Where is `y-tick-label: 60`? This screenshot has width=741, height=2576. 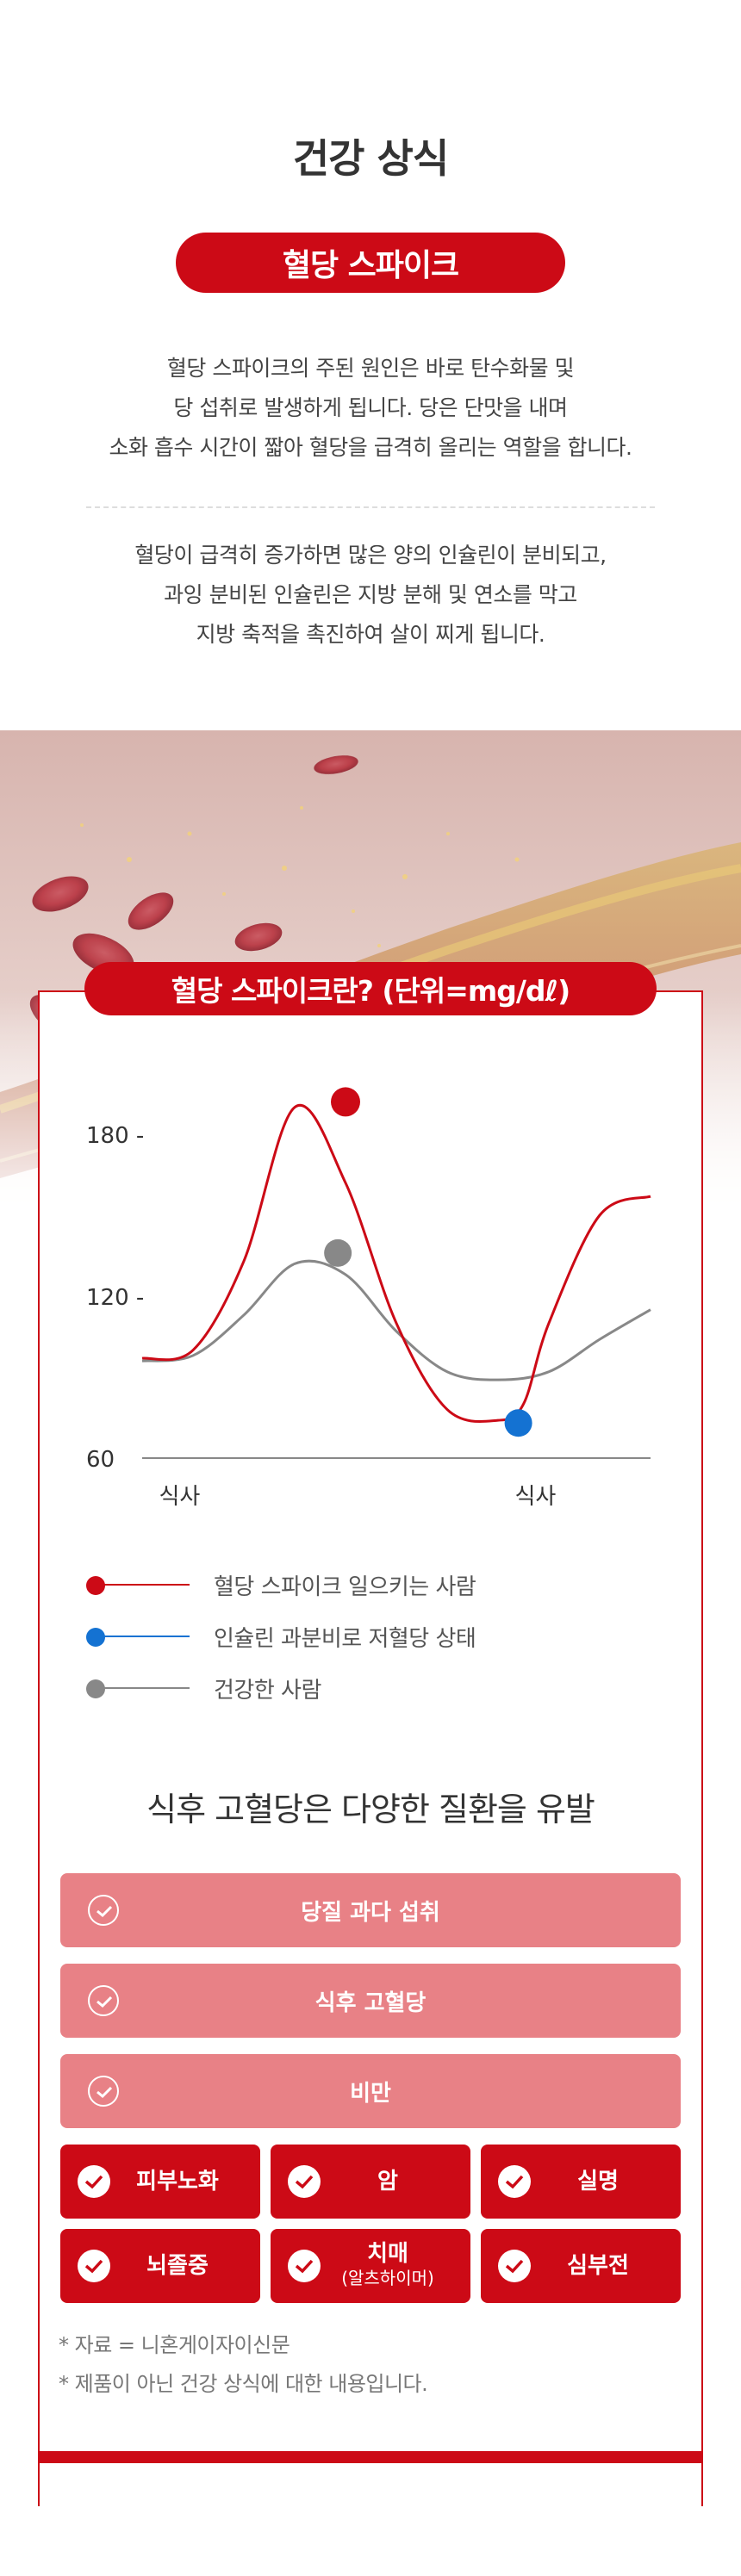
y-tick-label: 60 is located at coordinates (101, 1460).